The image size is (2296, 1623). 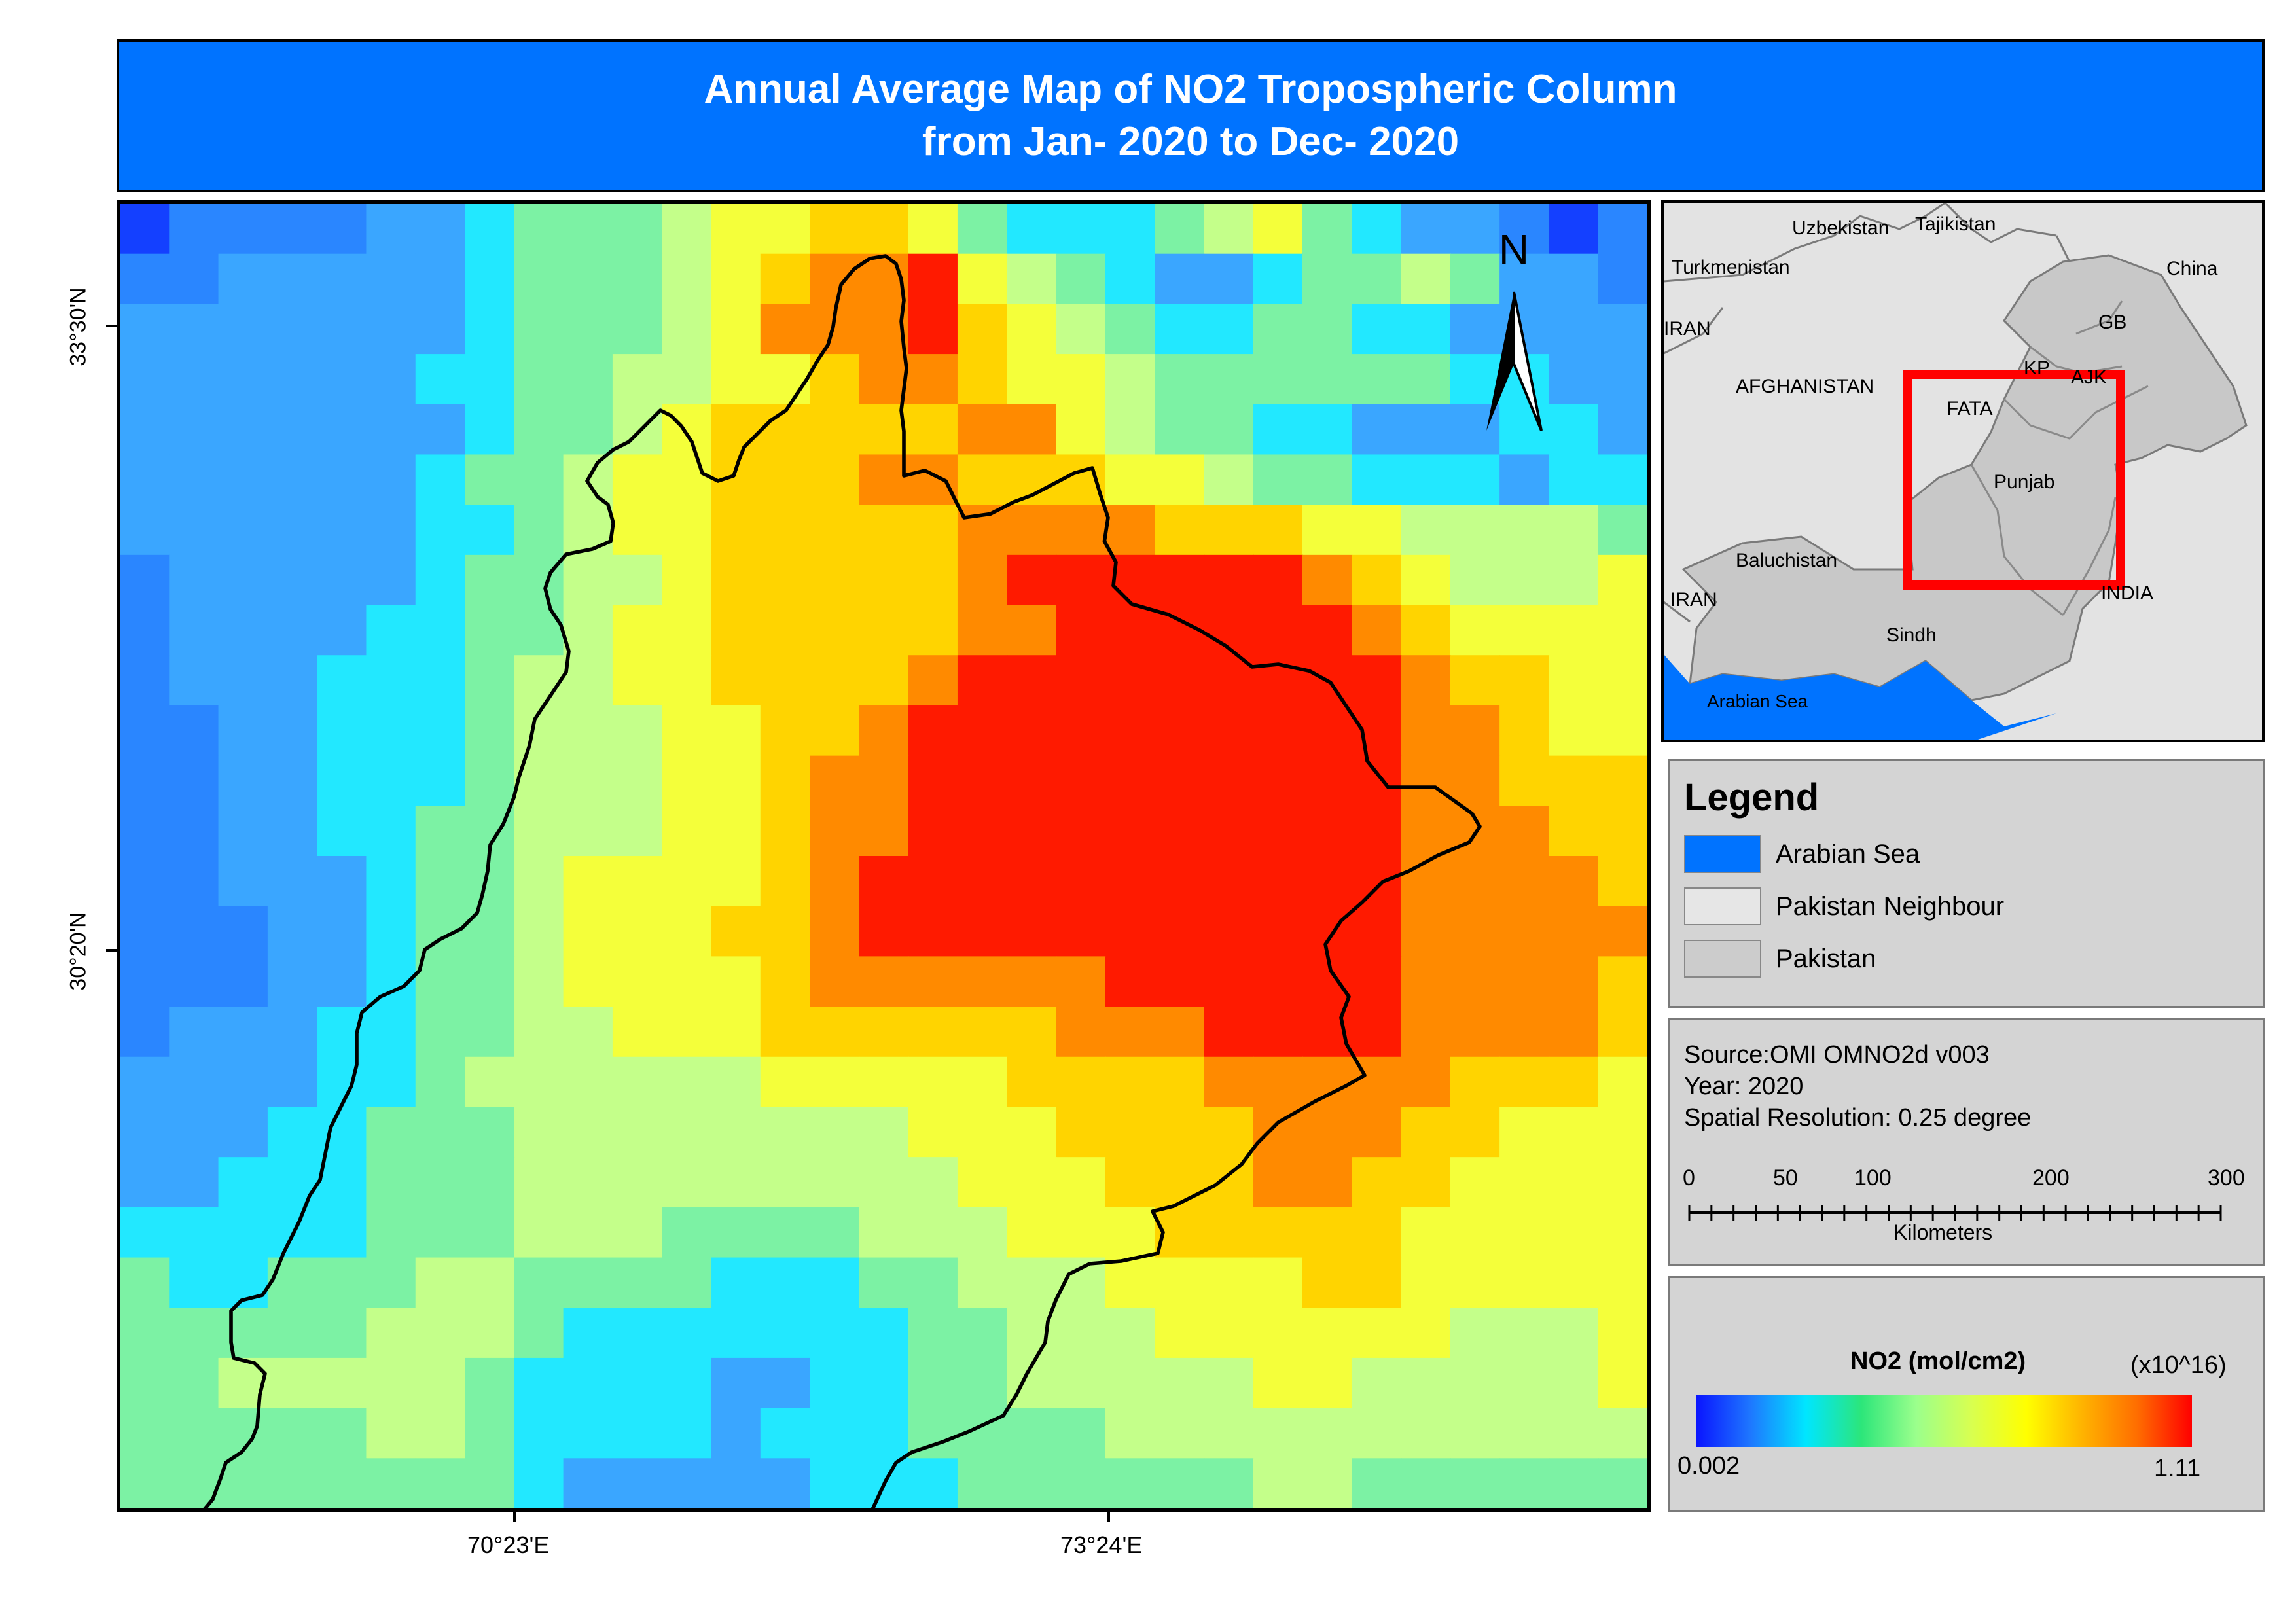 What do you see at coordinates (1785, 1178) in the screenshot?
I see `scale-tick-label-50: 50` at bounding box center [1785, 1178].